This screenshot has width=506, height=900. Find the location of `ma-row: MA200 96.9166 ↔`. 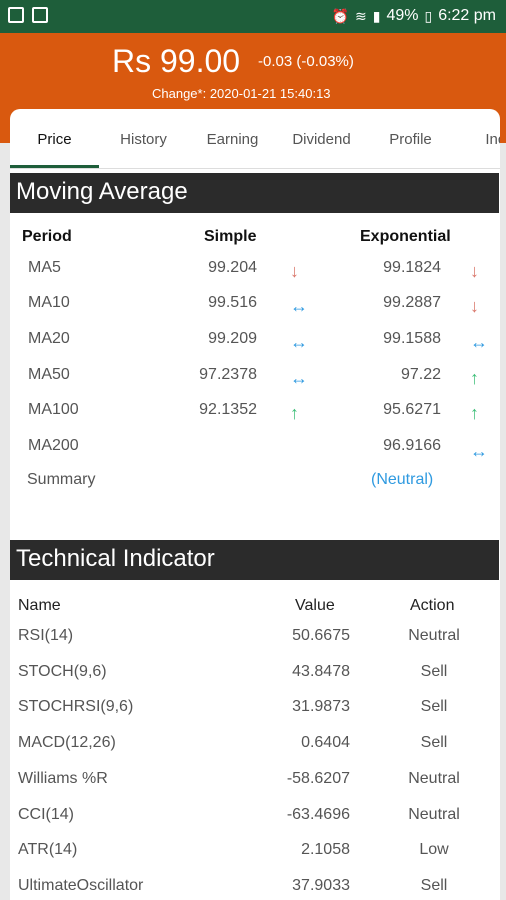

ma-row: MA200 96.9166 ↔ is located at coordinates (255, 452).